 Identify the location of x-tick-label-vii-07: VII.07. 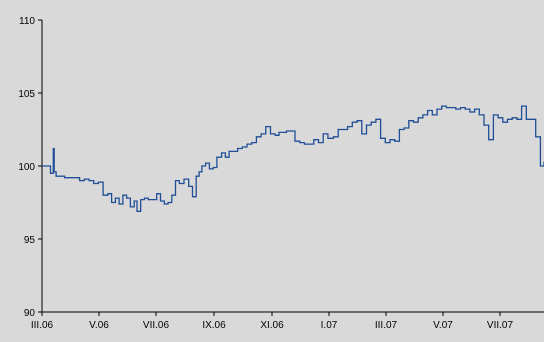
(500, 325).